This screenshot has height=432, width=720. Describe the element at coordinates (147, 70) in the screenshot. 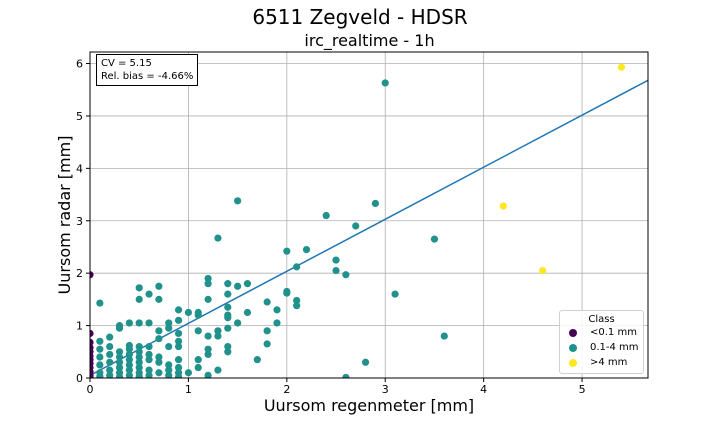

I see `stats-box: CV = 5.15 Rel. bias = -4.66%` at that location.